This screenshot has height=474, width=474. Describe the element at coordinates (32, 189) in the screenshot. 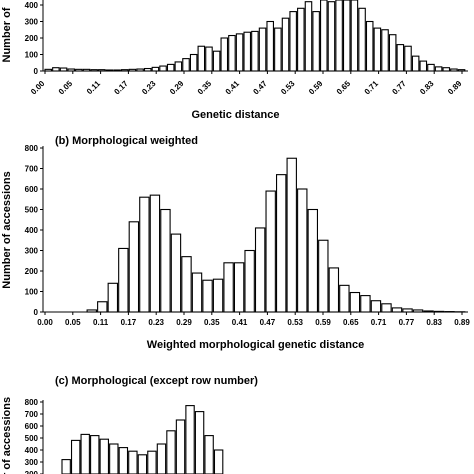

I see `y-tick-label: 600` at that location.